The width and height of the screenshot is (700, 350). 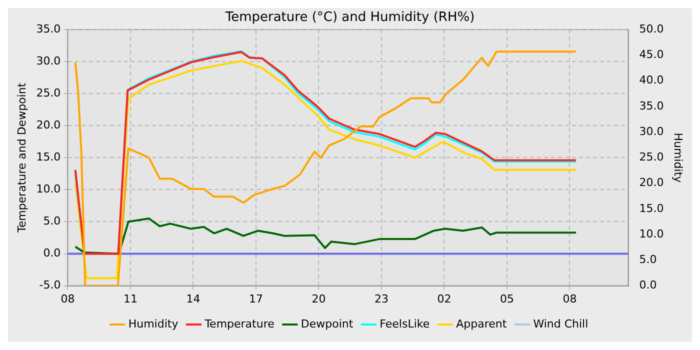 What do you see at coordinates (193, 299) in the screenshot?
I see `x-tick-label: 14` at bounding box center [193, 299].